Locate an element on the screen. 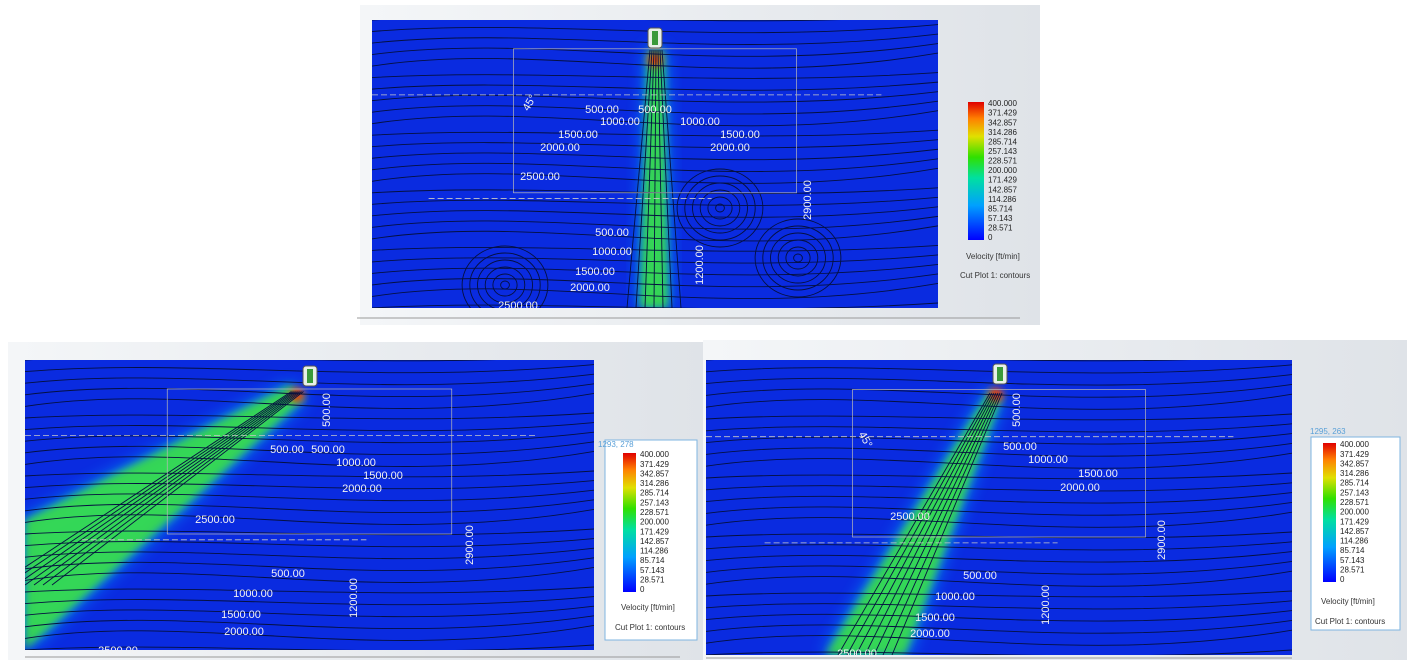  colorbar-label: 0 is located at coordinates (990, 237).